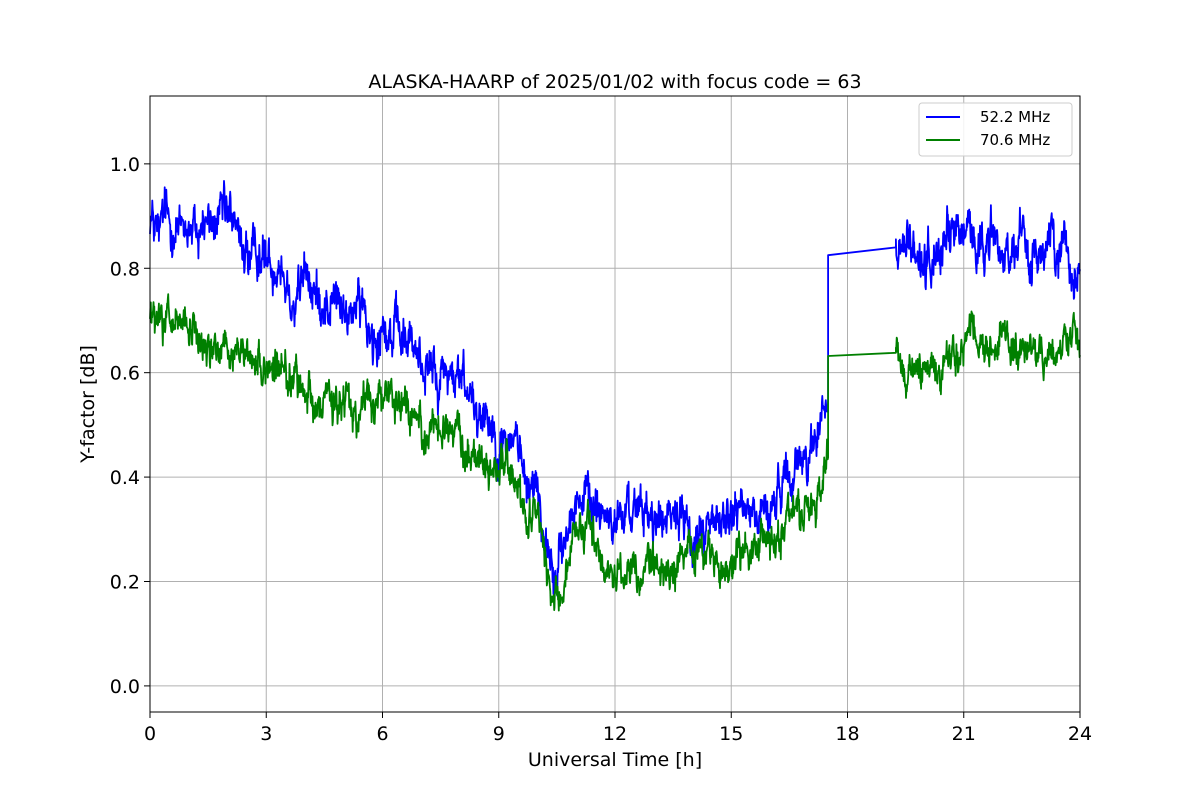 This screenshot has height=800, width=1200. I want to click on y-axis-title: Y-factor [dB], so click(88, 404).